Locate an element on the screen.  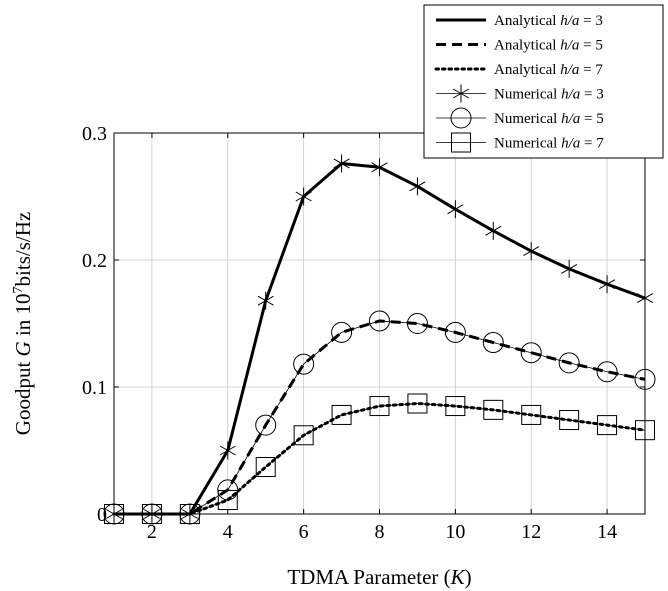
legend-entry: Analytical h/a = 7 is located at coordinates (518, 70).